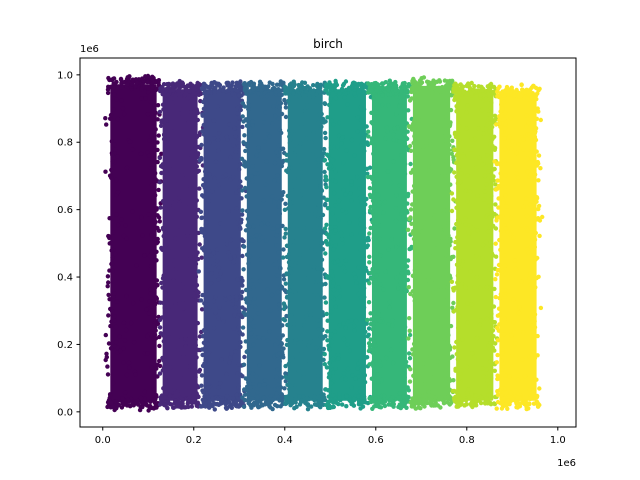 The width and height of the screenshot is (640, 480). Describe the element at coordinates (68, 244) in the screenshot. I see `y-axis: 0.00.20.40.60.81.0` at that location.